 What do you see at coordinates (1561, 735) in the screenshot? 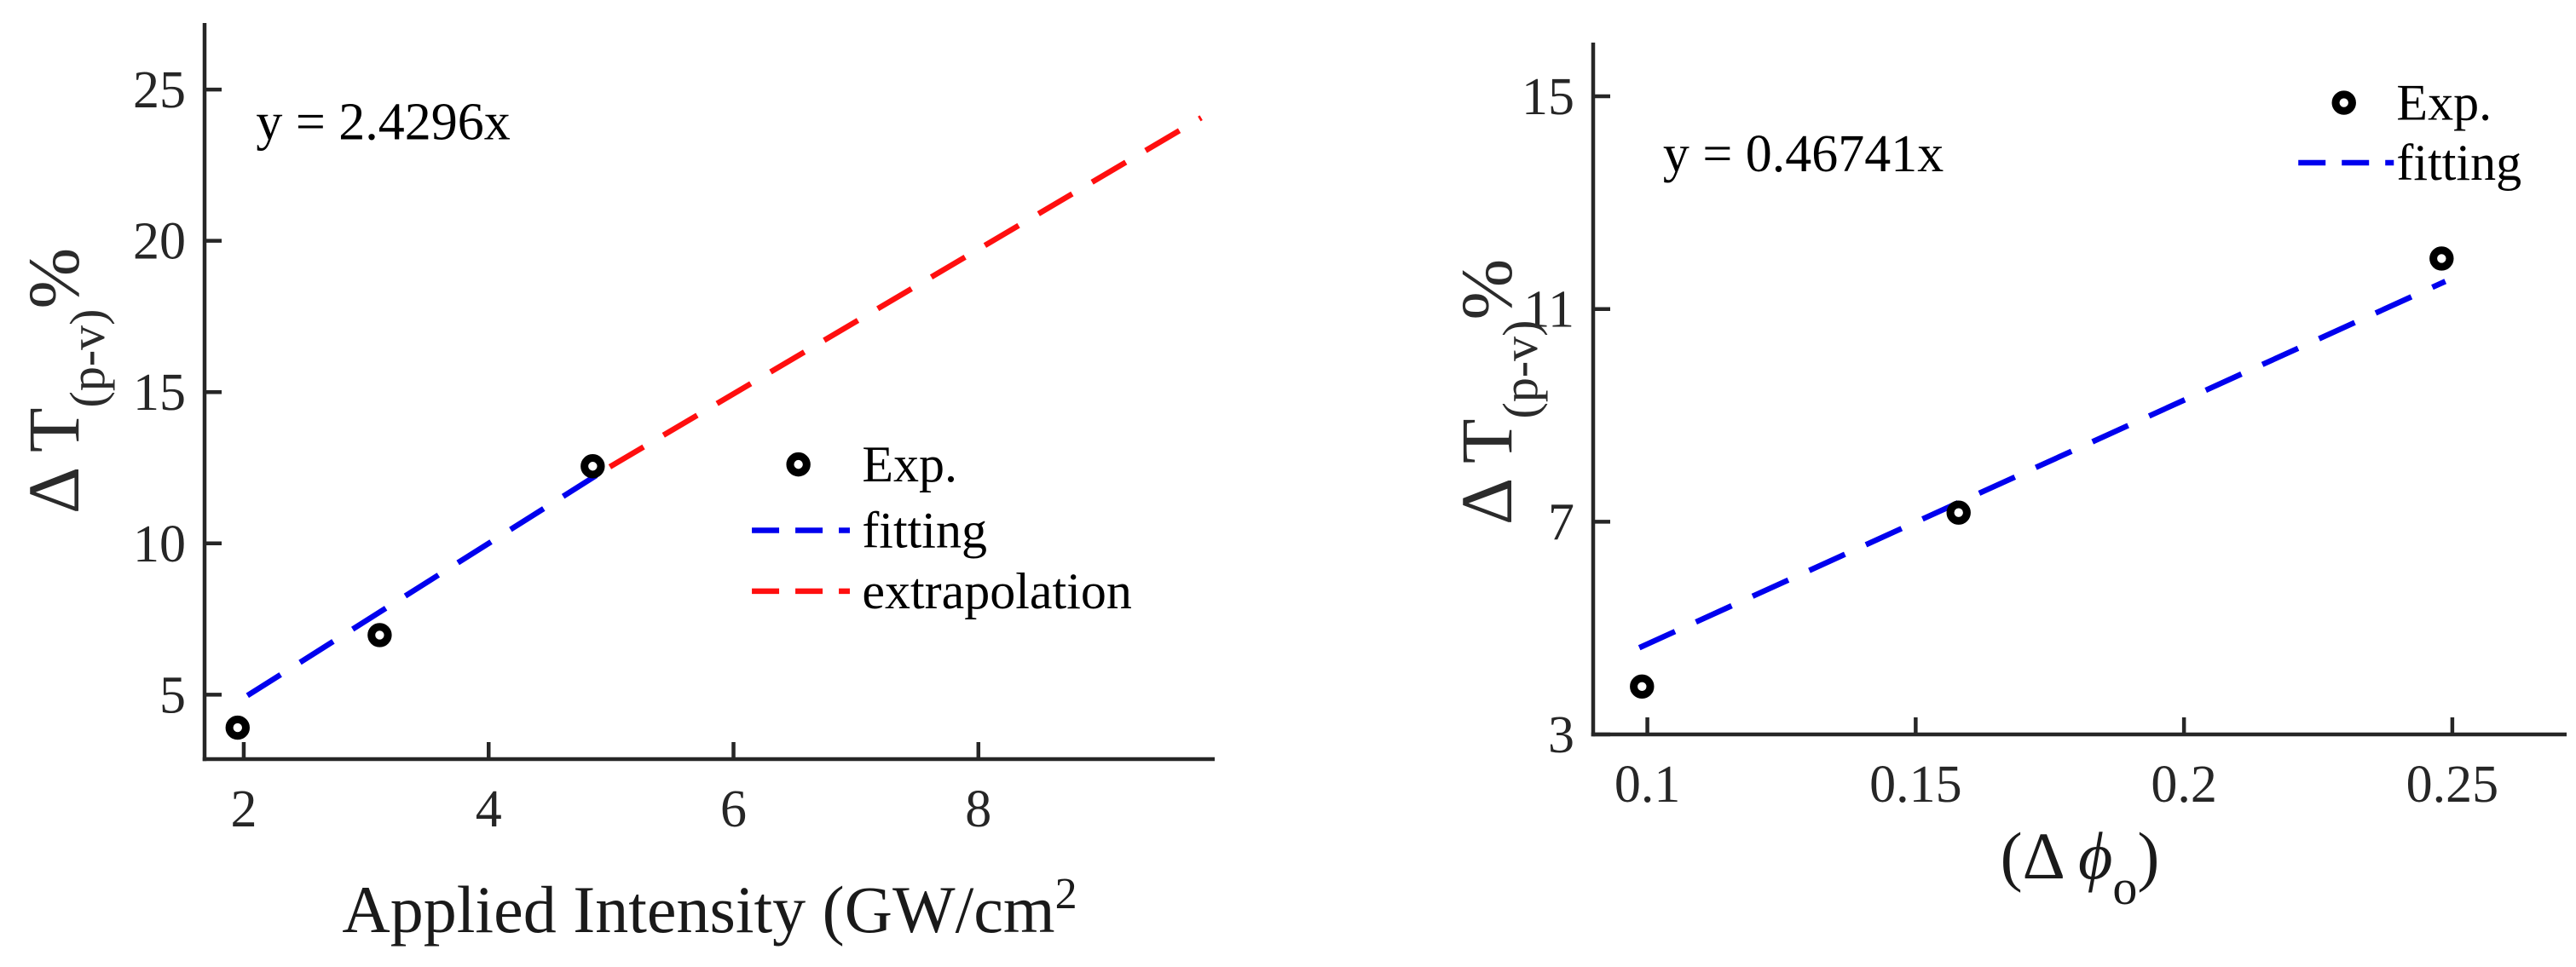
I see `y-tick-label: 3` at bounding box center [1561, 735].